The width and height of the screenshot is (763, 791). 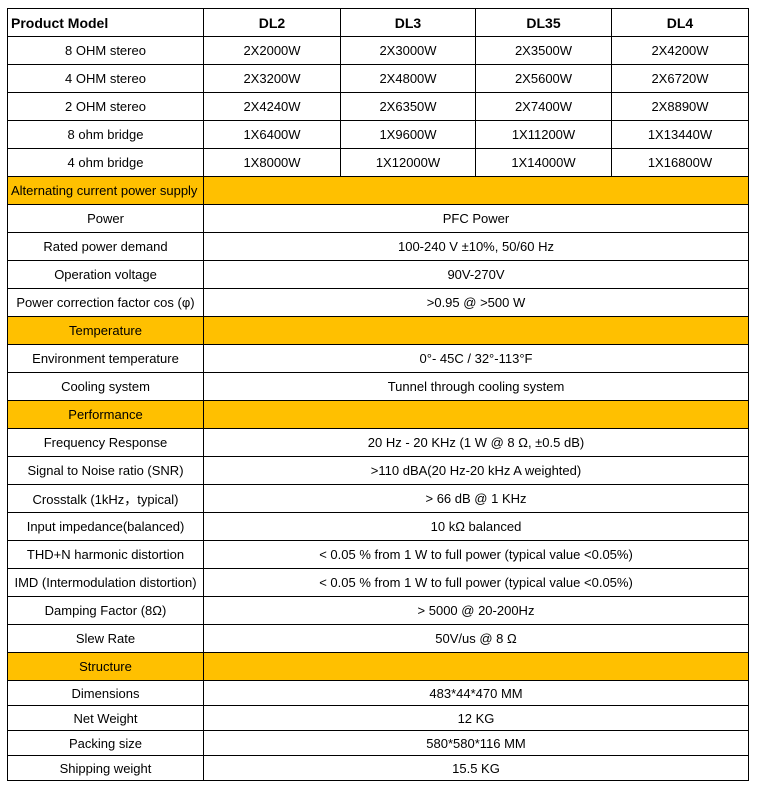 What do you see at coordinates (476, 718) in the screenshot?
I see `spec-value: 12 KG` at bounding box center [476, 718].